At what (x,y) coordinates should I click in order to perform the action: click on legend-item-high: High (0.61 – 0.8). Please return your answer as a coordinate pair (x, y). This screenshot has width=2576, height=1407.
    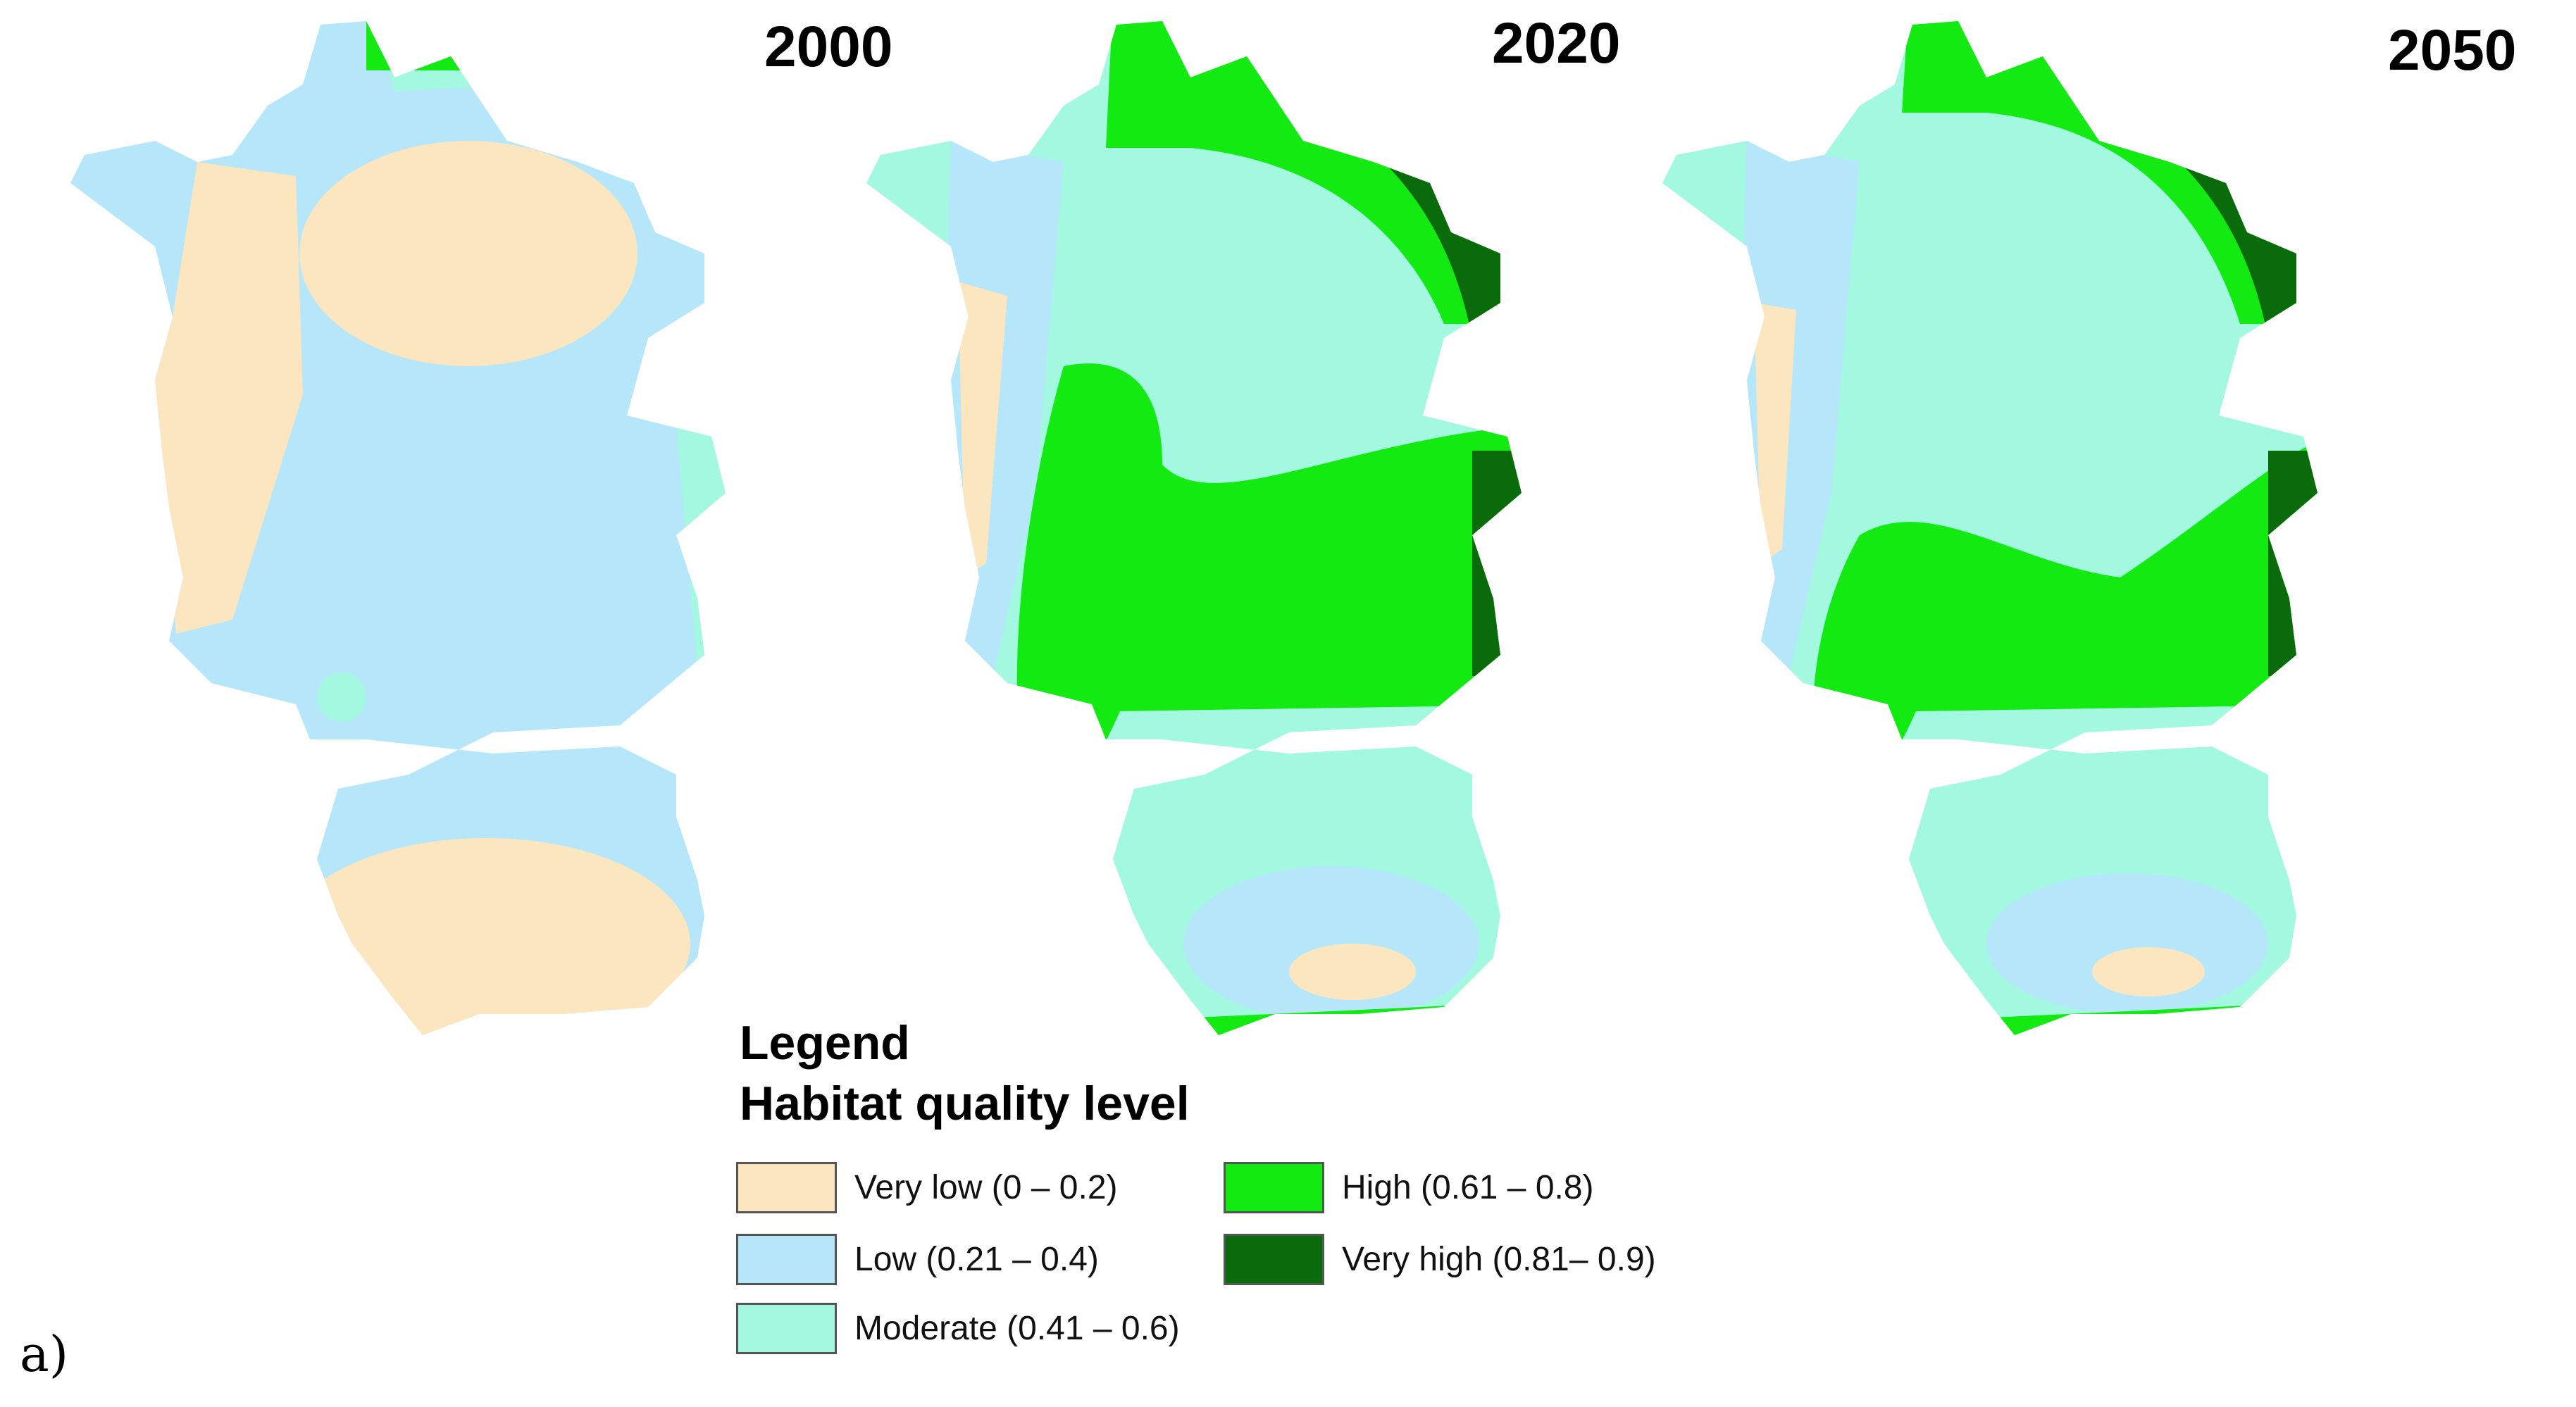
    Looking at the image, I should click on (1409, 1187).